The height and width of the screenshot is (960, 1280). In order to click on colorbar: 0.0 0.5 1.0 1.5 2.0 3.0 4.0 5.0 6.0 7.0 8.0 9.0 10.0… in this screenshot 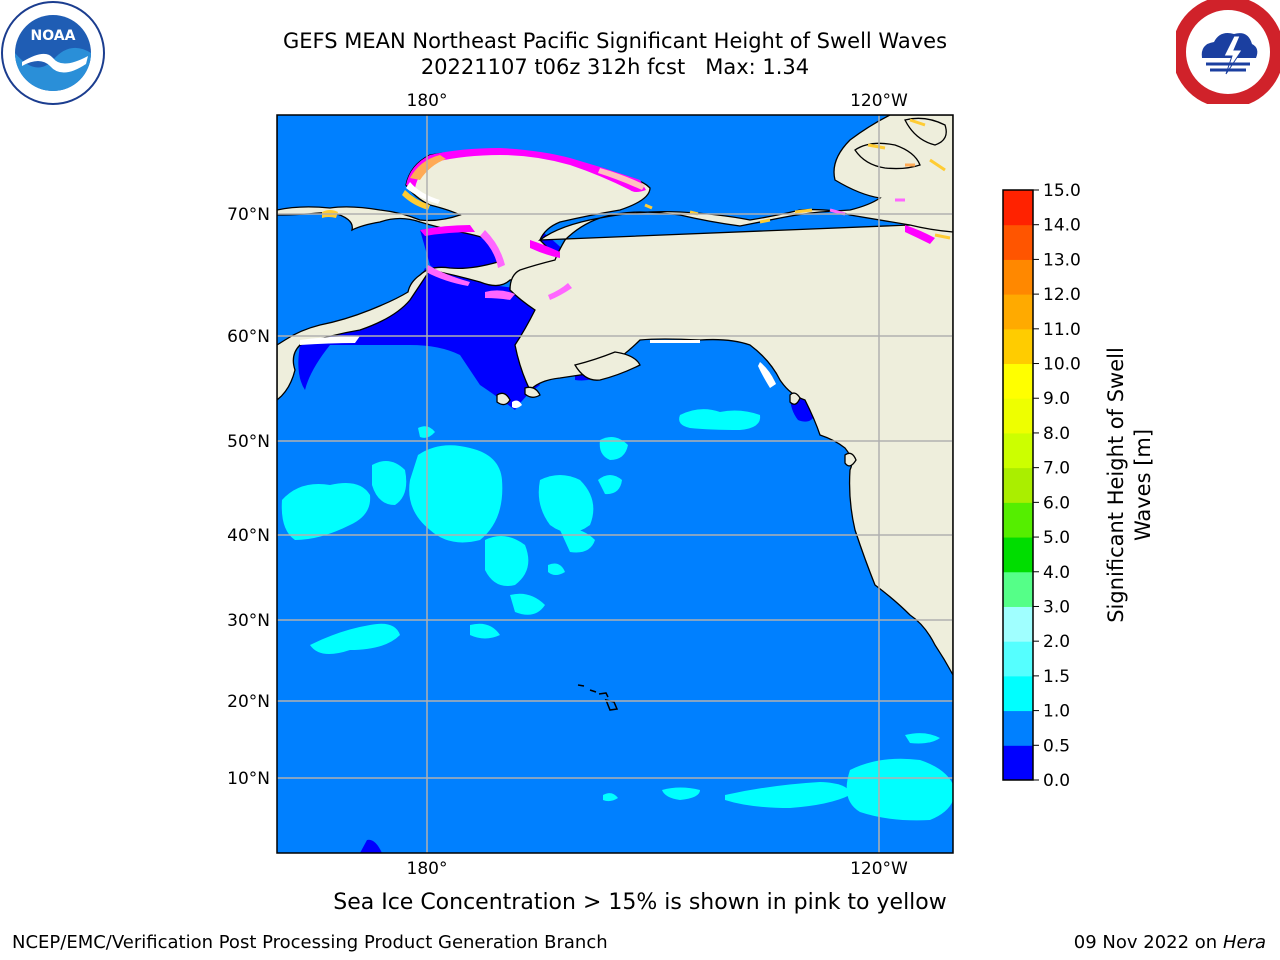, I will do `click(1041, 486)`.